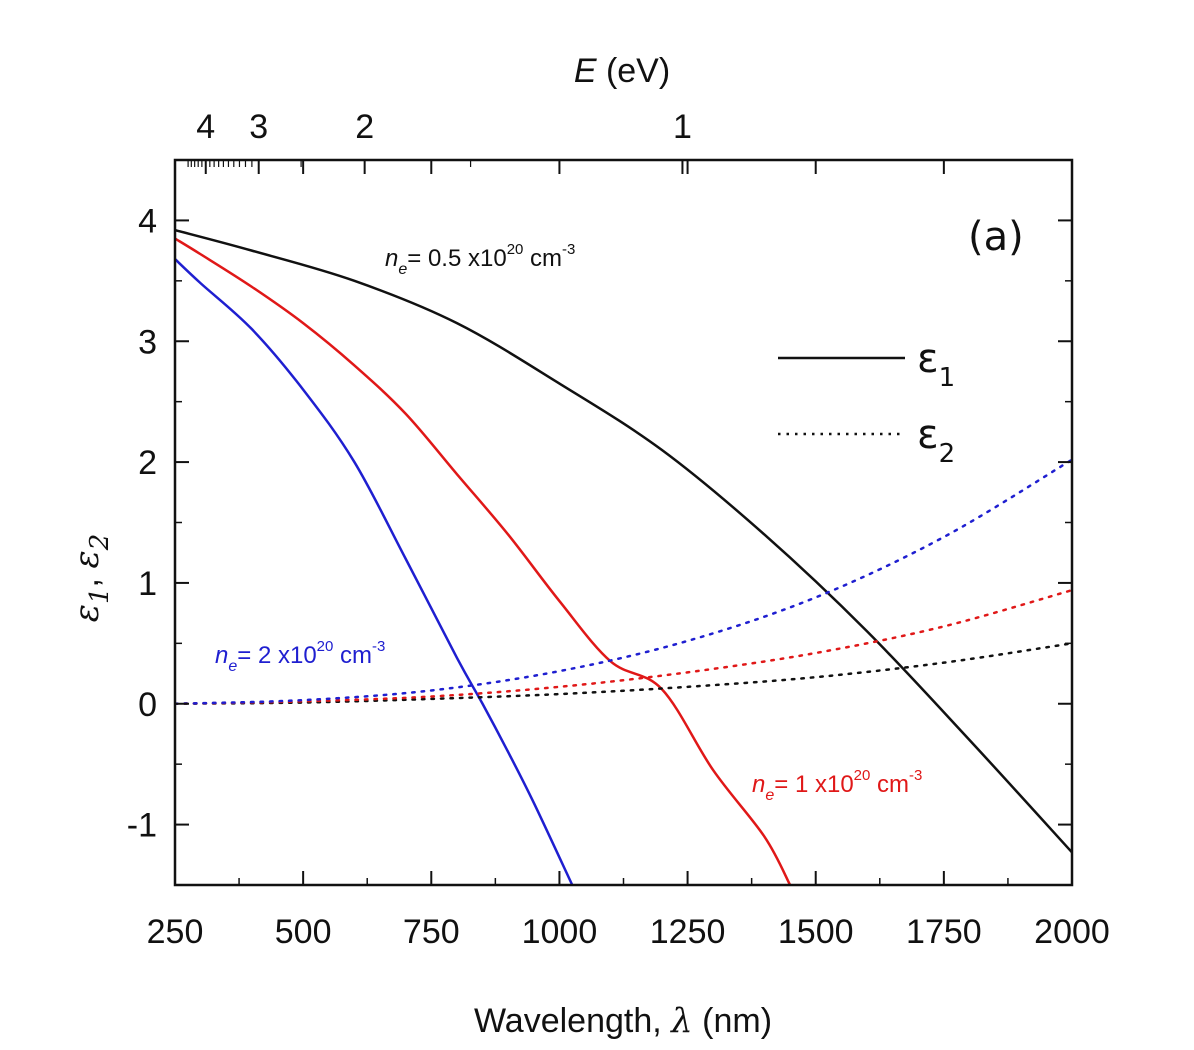  Describe the element at coordinates (996, 237) in the screenshot. I see `panel-label: (a)` at that location.